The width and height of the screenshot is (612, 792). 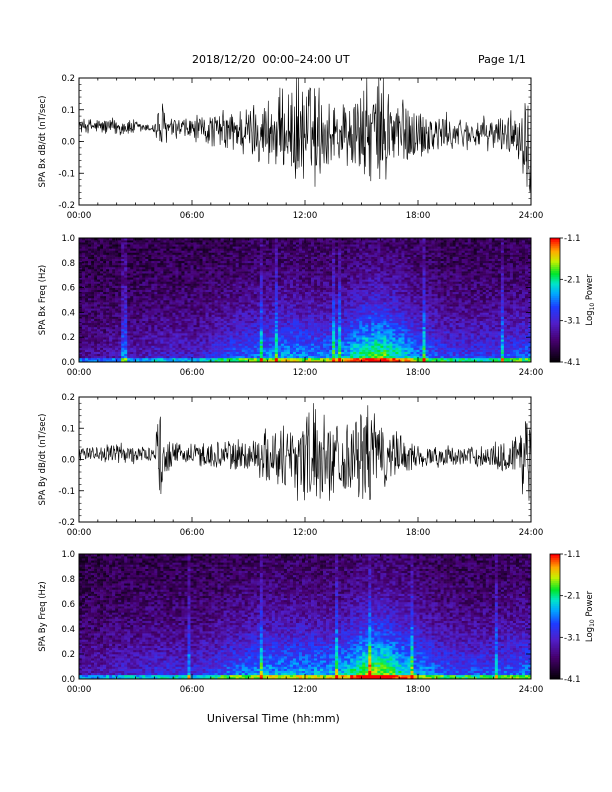 What do you see at coordinates (43, 460) in the screenshot?
I see `y-axis-label: SPA By dB/dt (nT/sec)` at bounding box center [43, 460].